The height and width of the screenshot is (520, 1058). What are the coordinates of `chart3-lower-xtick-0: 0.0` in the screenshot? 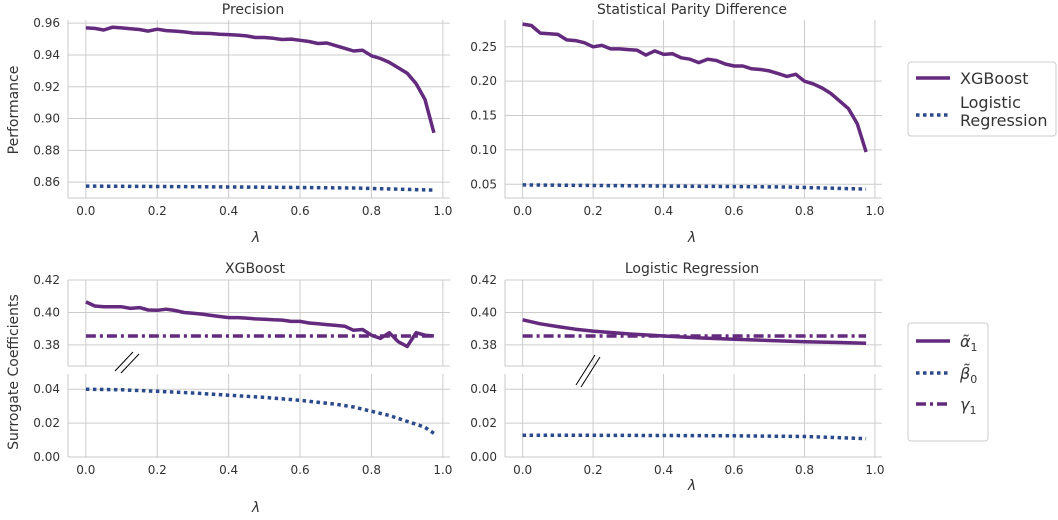 It's located at (522, 470).